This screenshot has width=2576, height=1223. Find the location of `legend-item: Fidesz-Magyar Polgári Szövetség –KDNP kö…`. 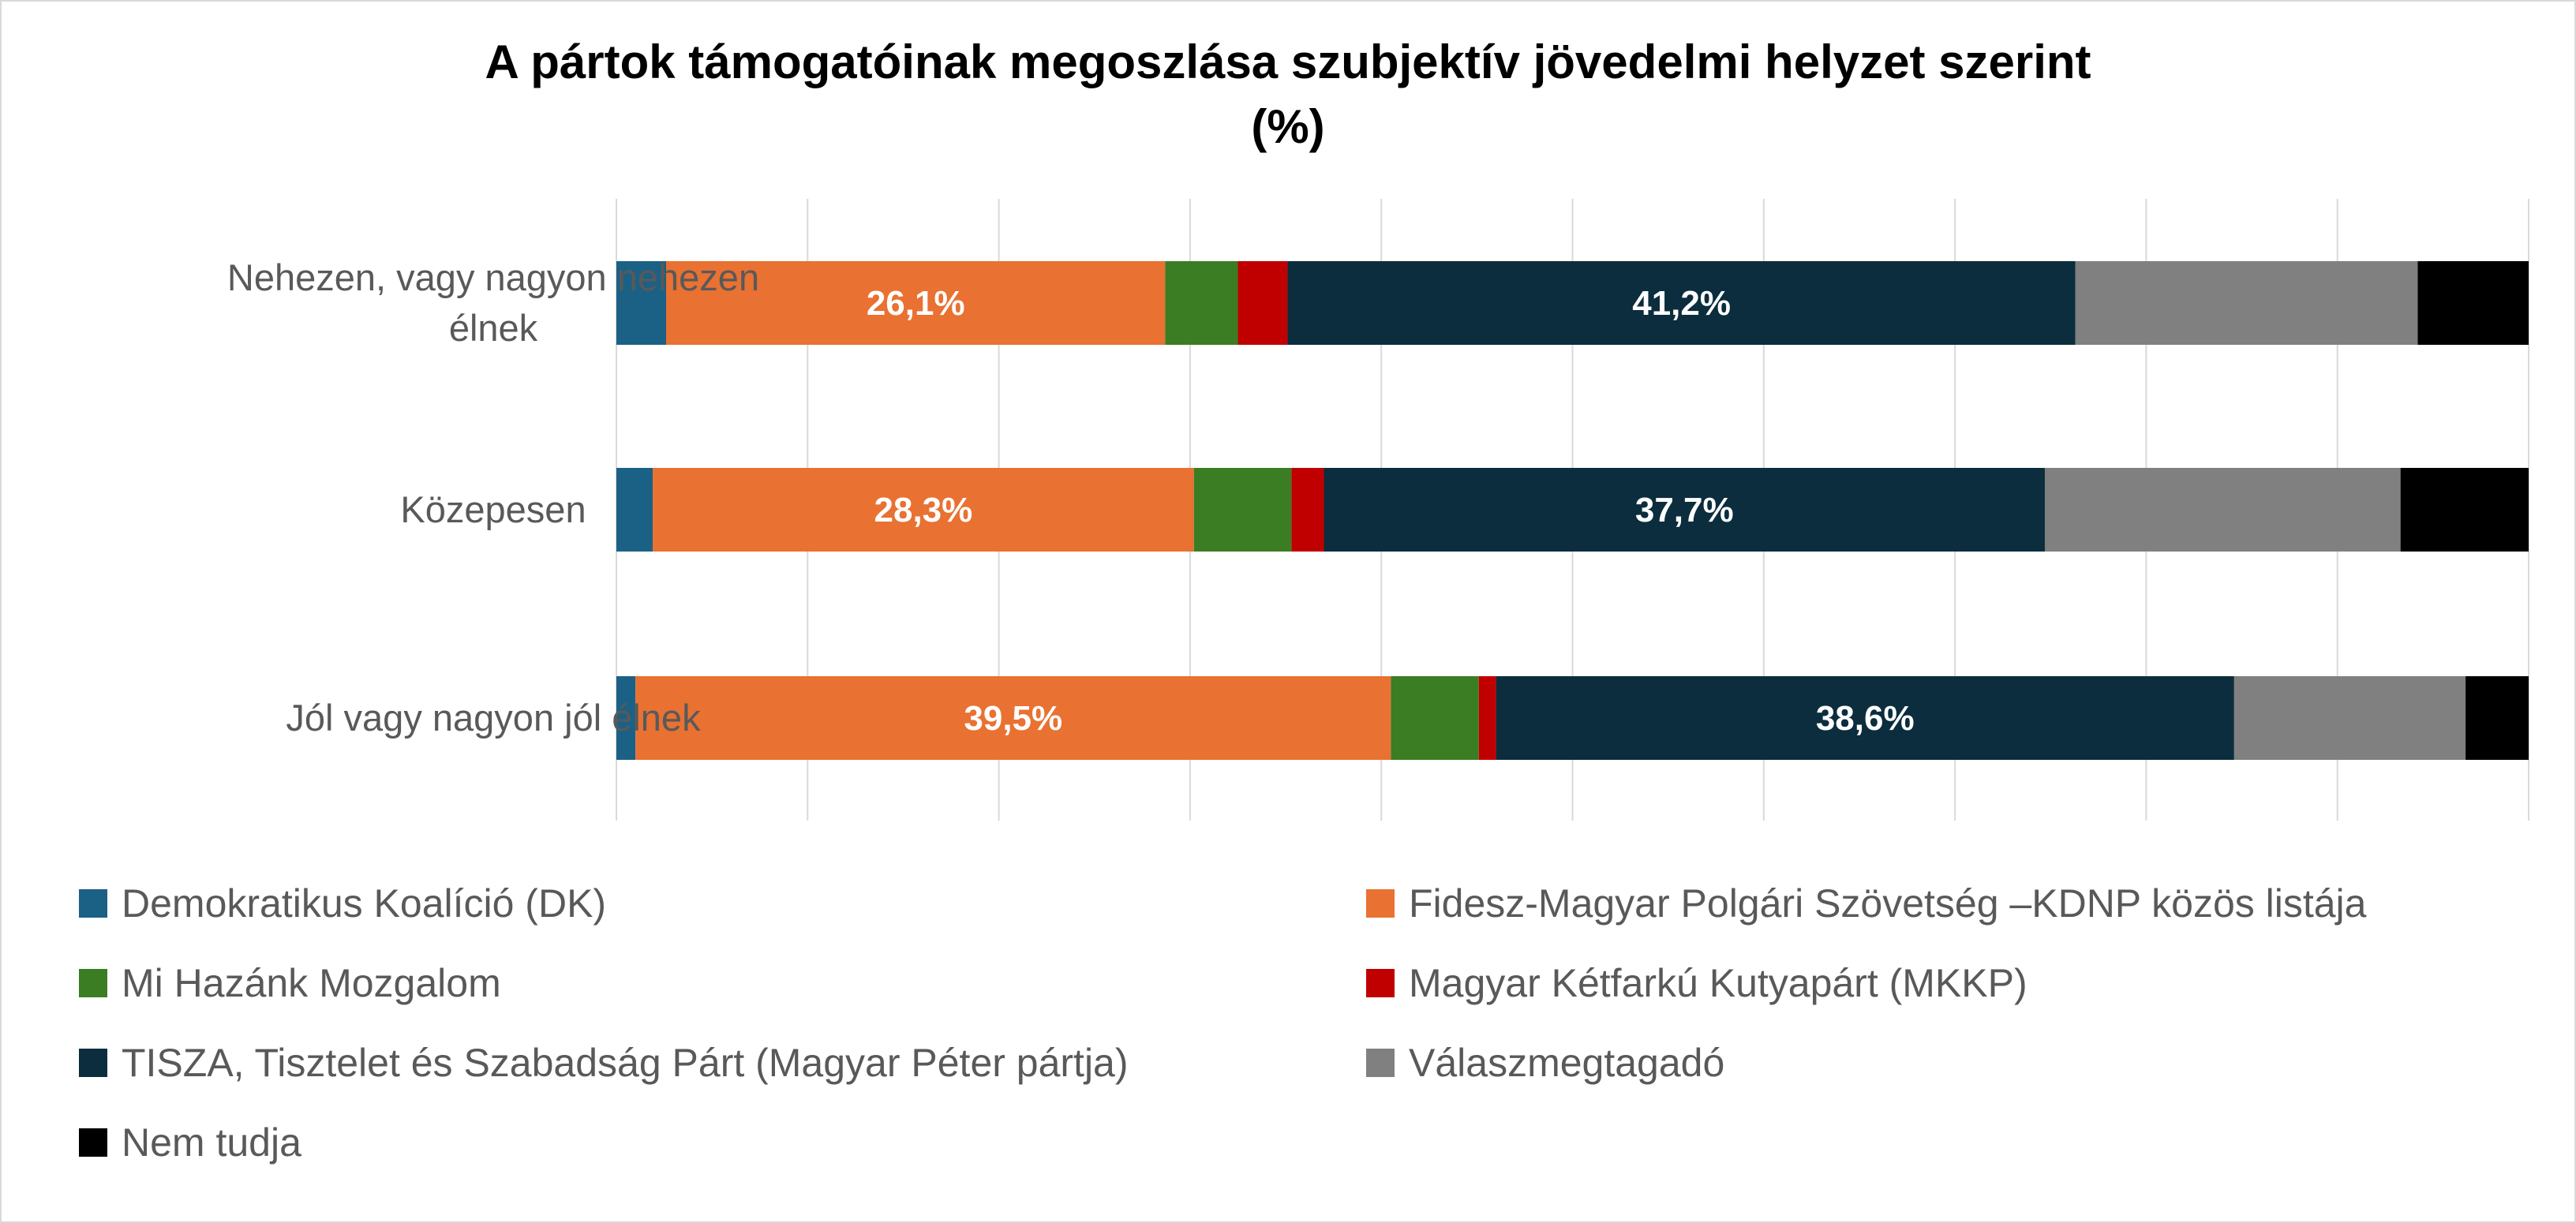

legend-item: Fidesz-Magyar Polgári Szövetség –KDNP kö… is located at coordinates (1866, 903).